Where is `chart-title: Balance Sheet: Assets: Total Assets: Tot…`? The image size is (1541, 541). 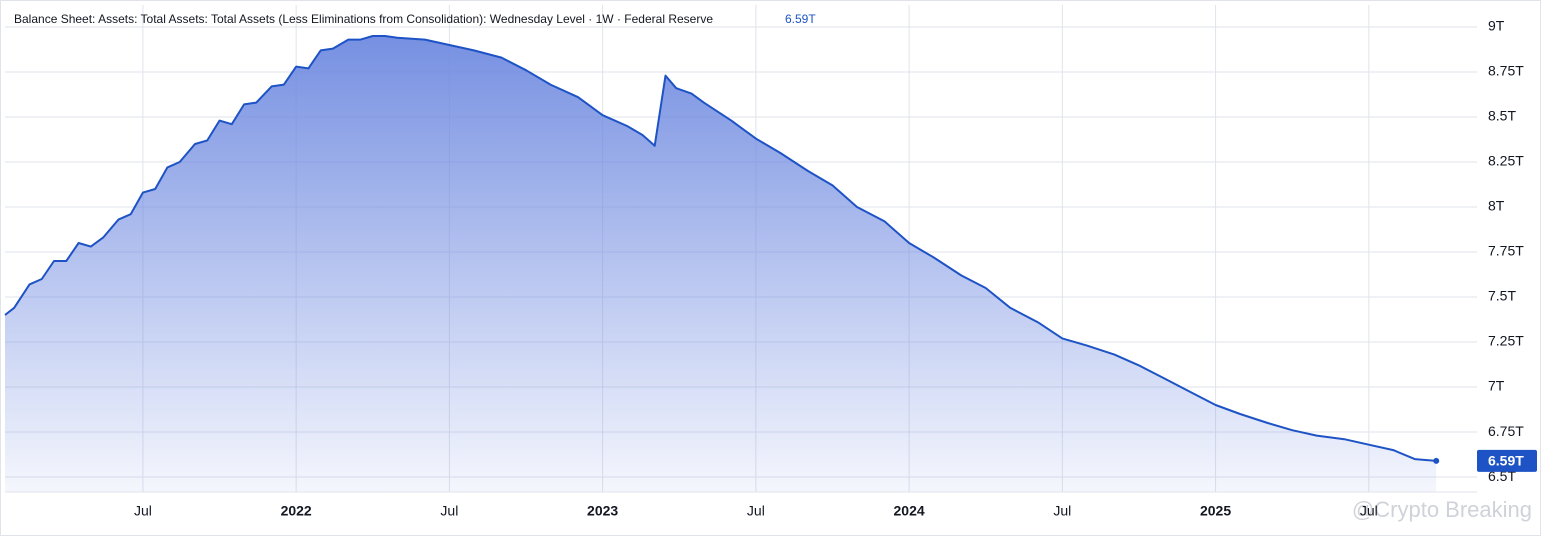
chart-title: Balance Sheet: Assets: Total Assets: Tot… is located at coordinates (363, 19).